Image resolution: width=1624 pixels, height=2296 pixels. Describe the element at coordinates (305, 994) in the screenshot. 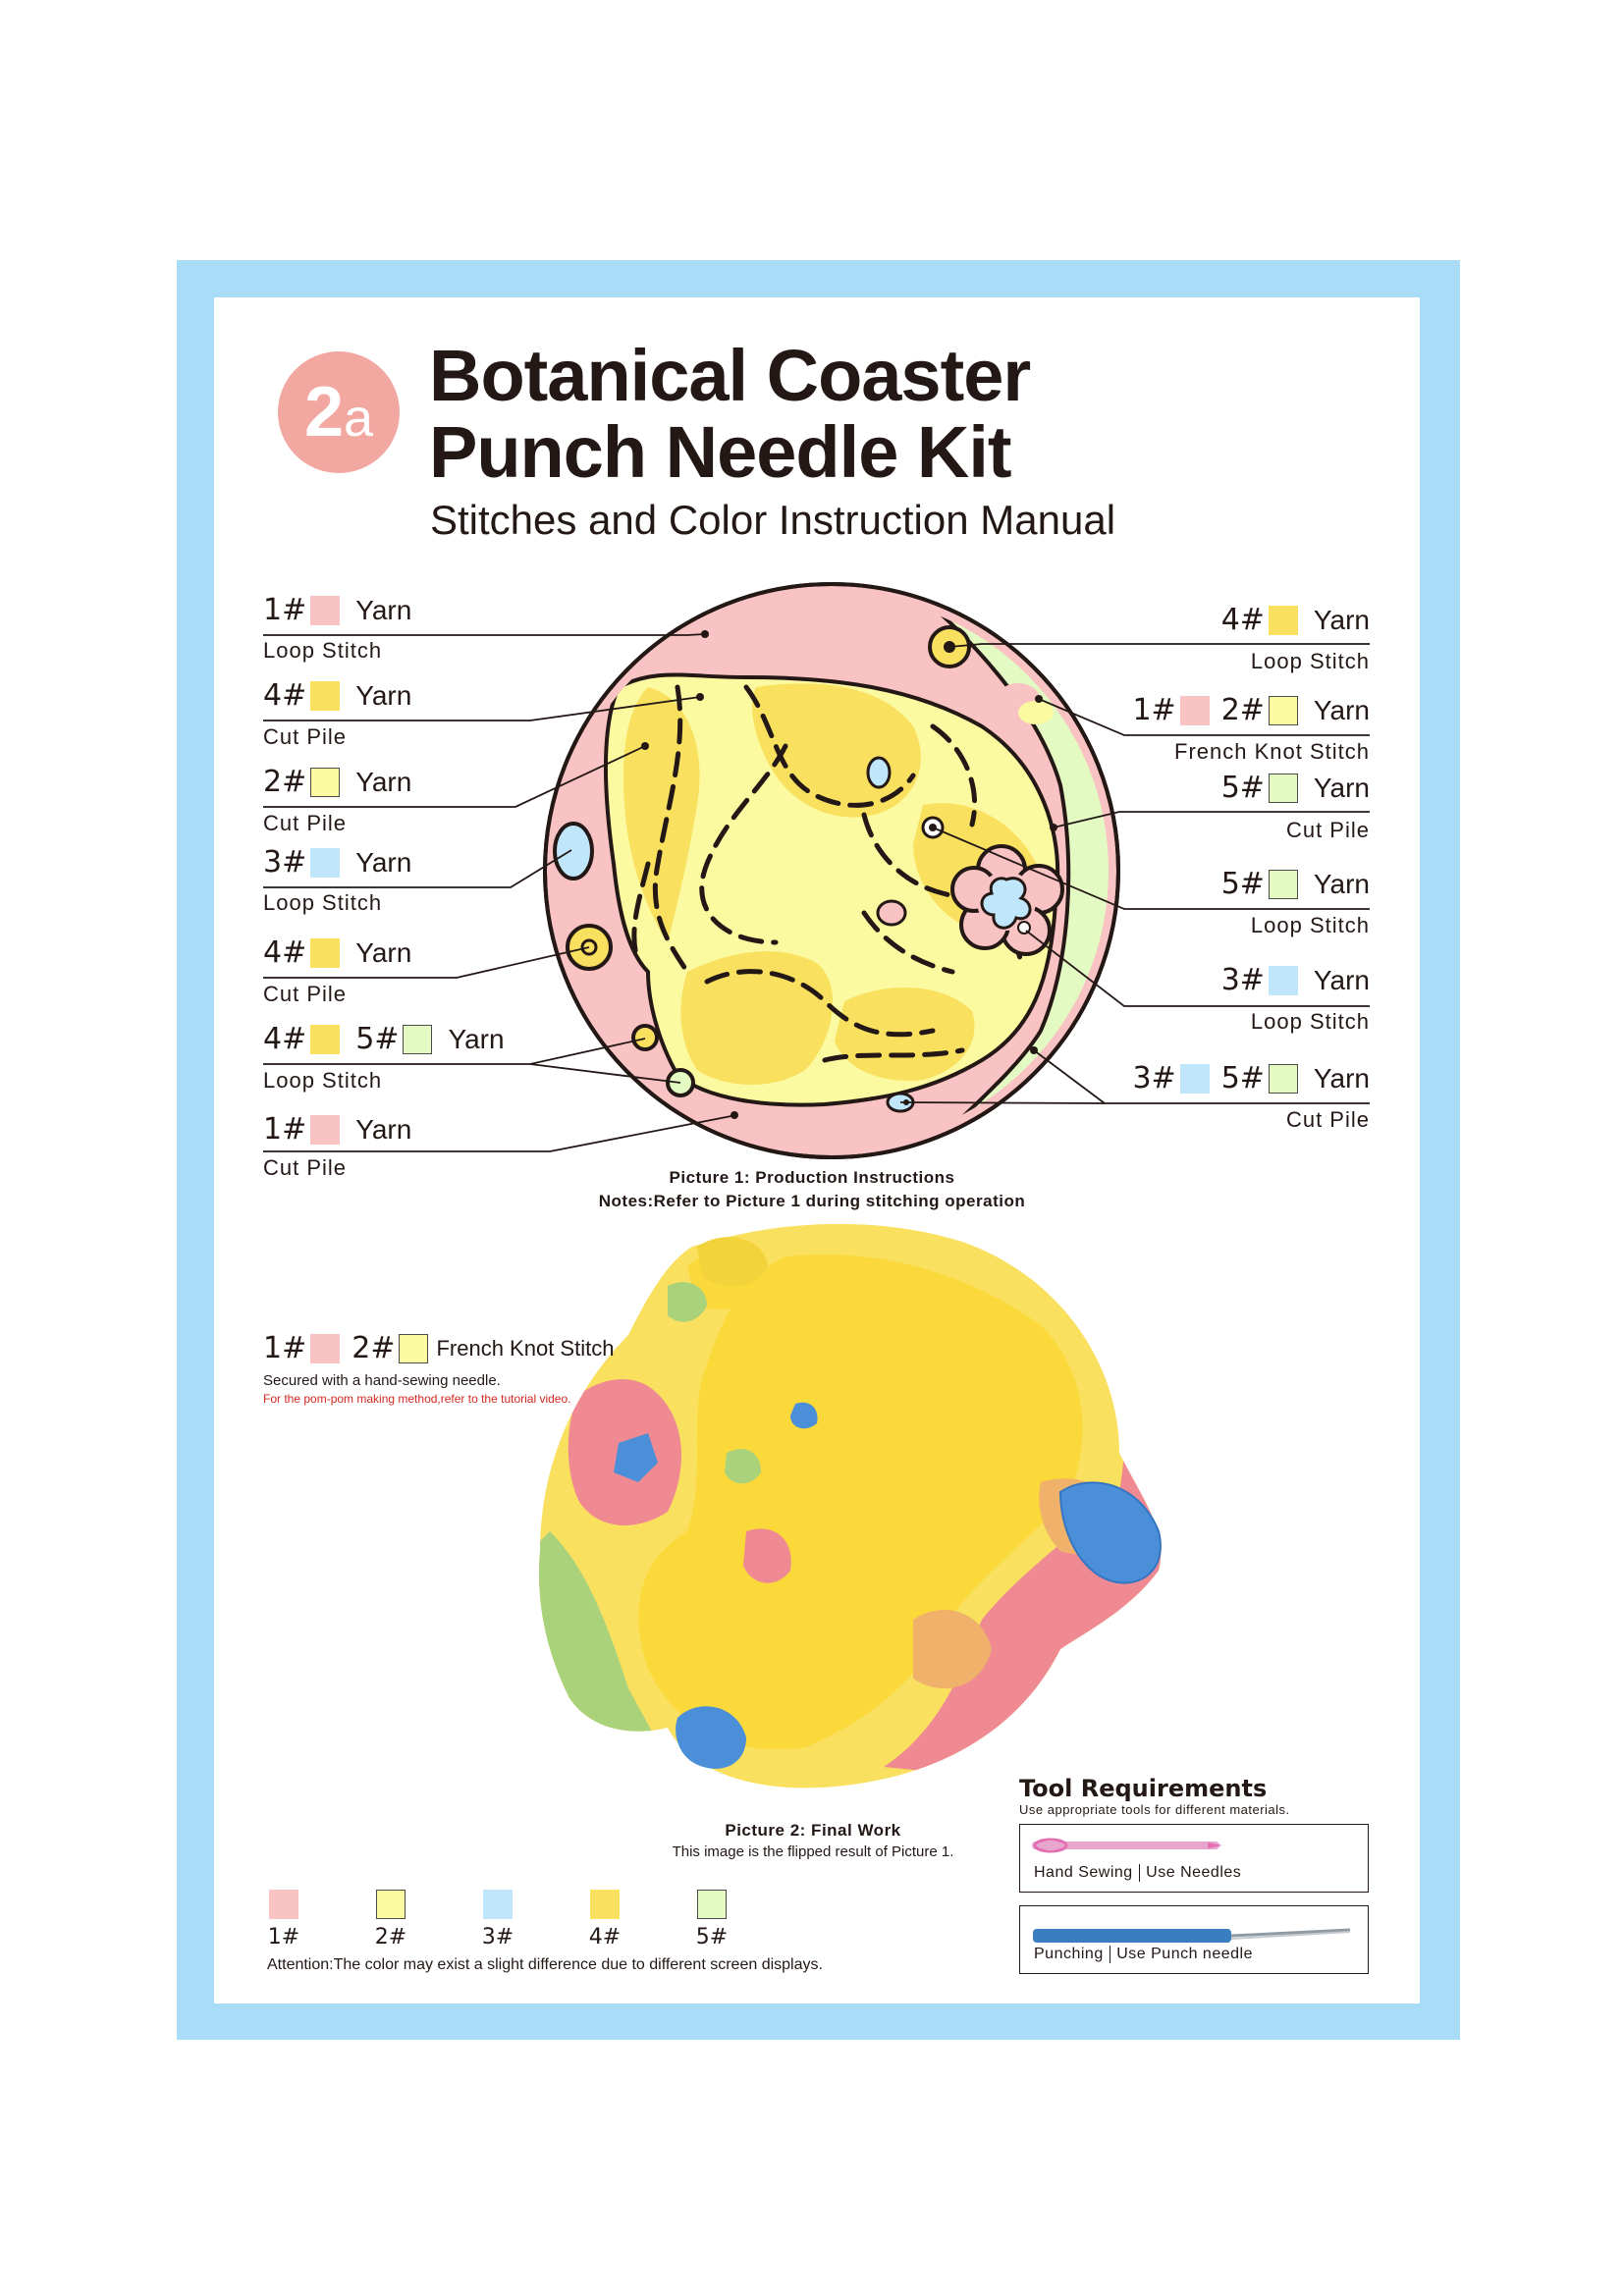

I see `left-stitch-5: Cut Pile` at that location.